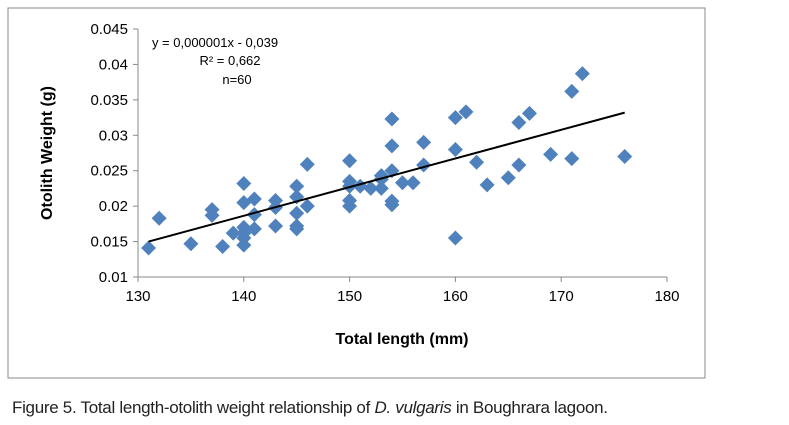 The width and height of the screenshot is (789, 425). Describe the element at coordinates (109, 100) in the screenshot. I see `y-tick-label: 0.035` at that location.